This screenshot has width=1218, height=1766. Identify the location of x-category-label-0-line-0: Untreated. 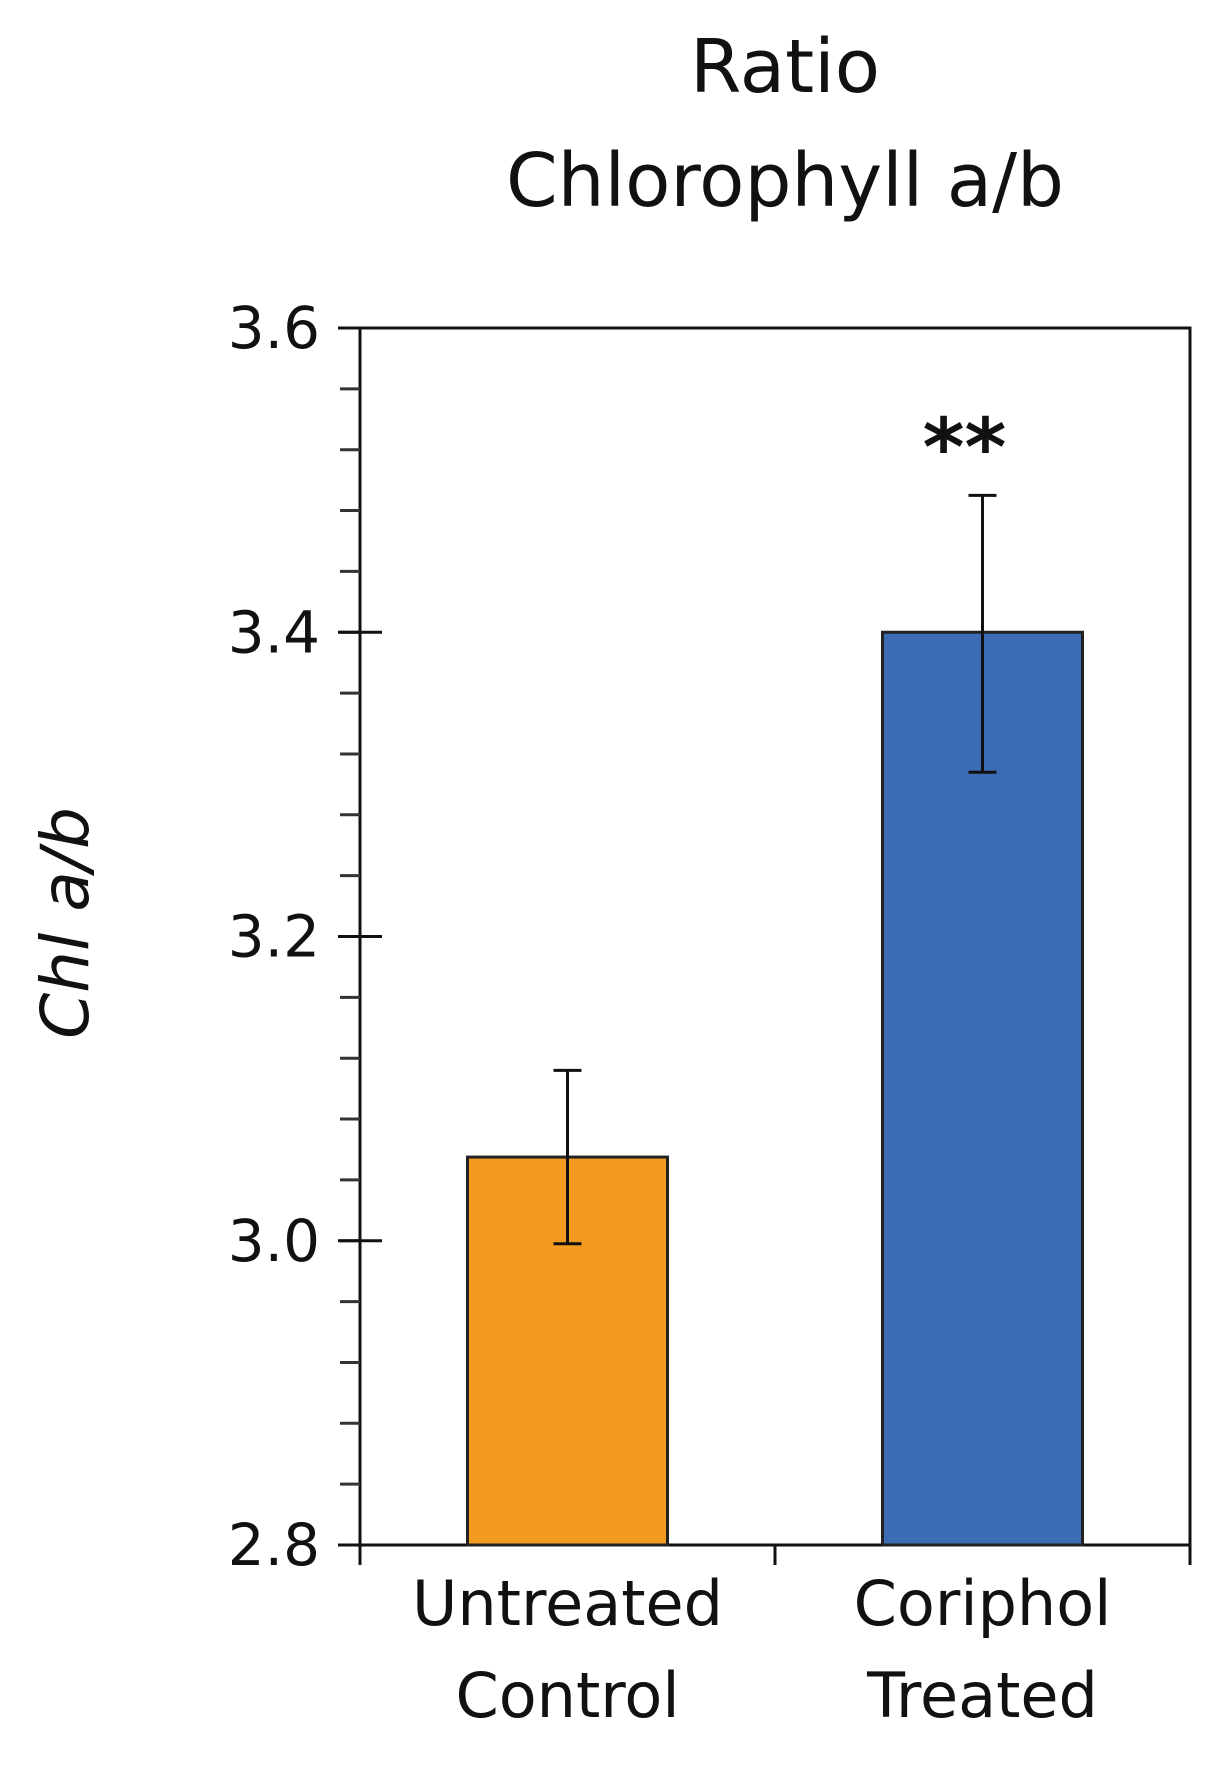
(567, 1603).